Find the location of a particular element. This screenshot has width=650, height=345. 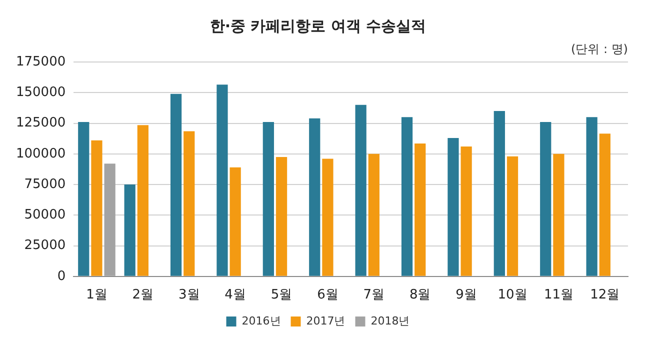

y-tick-label: 75000 is located at coordinates (45, 184).